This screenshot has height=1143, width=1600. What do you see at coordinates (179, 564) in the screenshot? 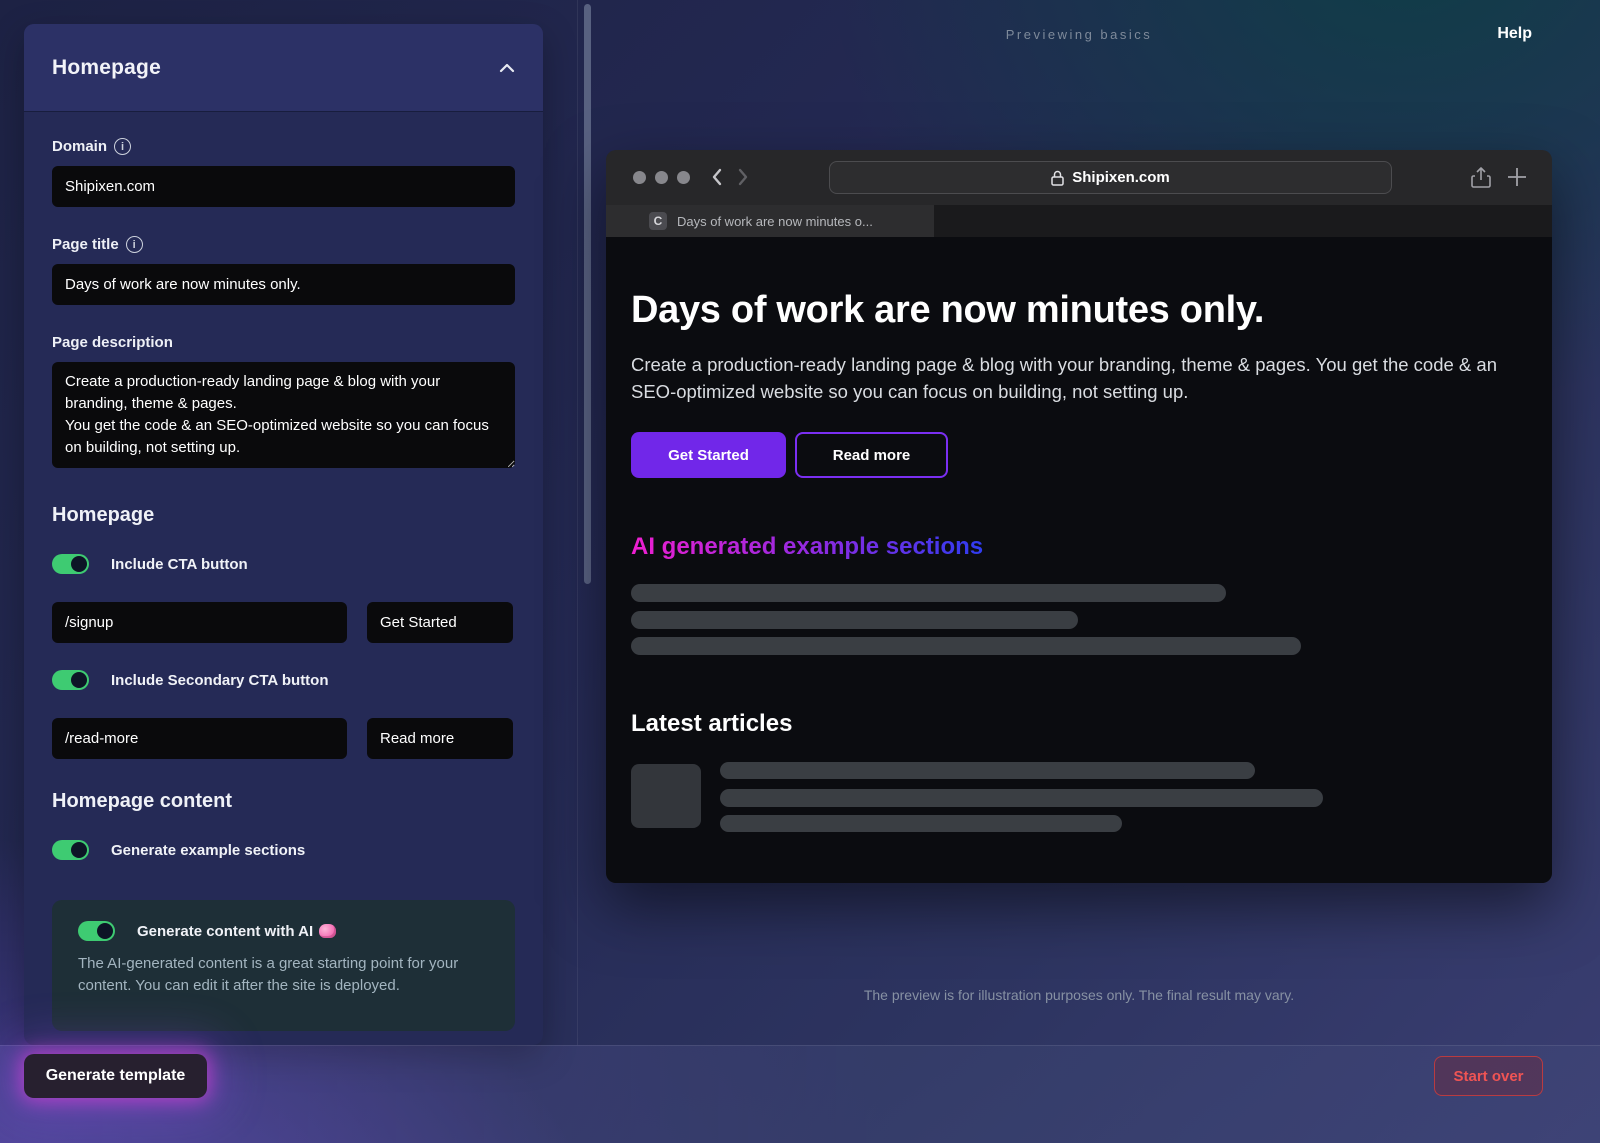
I see `include-cta-label: Include CTA button` at bounding box center [179, 564].